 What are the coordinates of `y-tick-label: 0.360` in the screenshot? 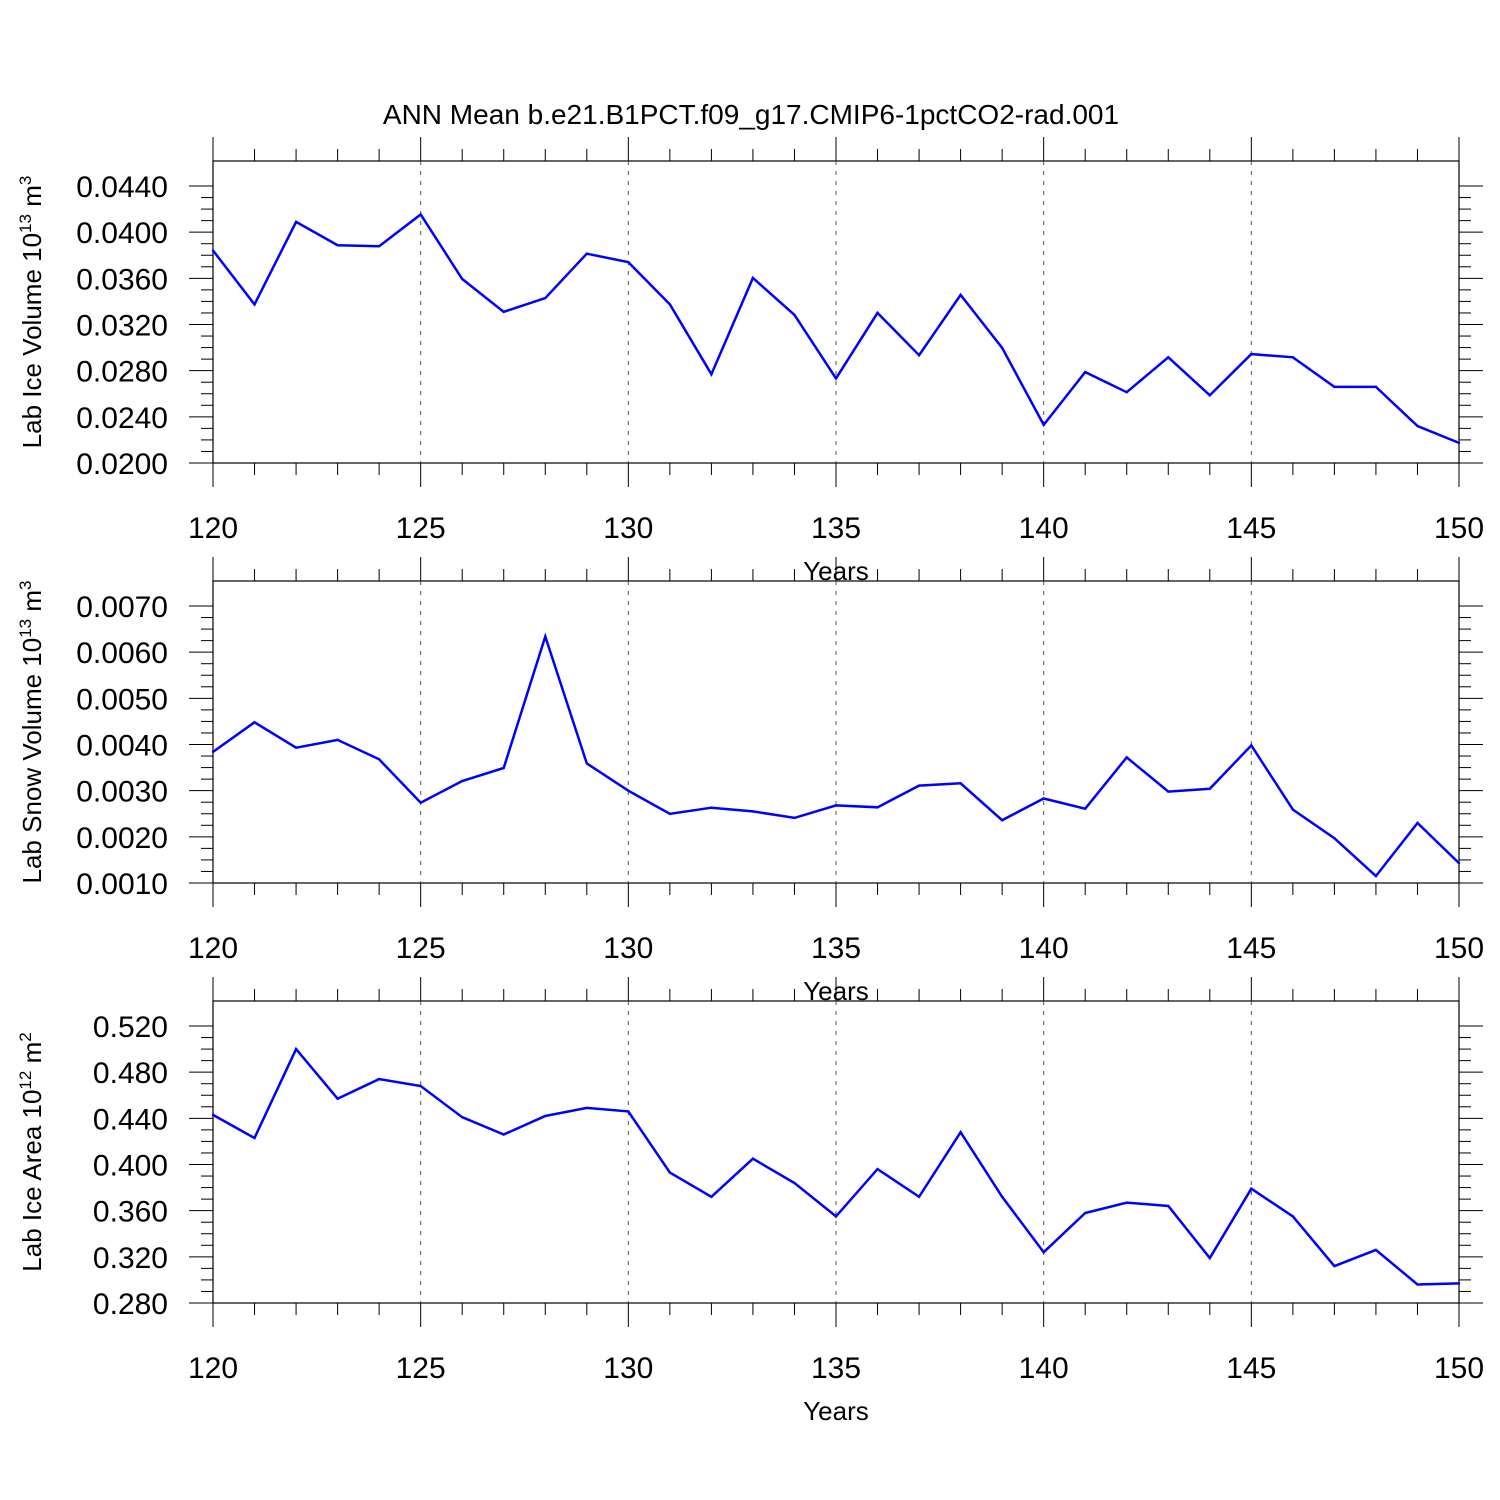 It's located at (130, 1212).